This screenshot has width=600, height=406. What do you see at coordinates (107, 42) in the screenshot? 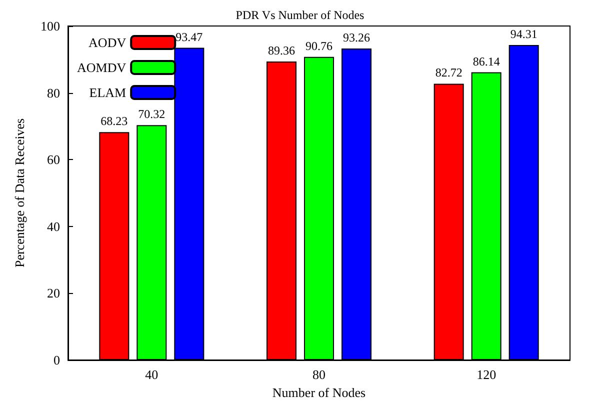
I see `legend-label: AODV` at bounding box center [107, 42].